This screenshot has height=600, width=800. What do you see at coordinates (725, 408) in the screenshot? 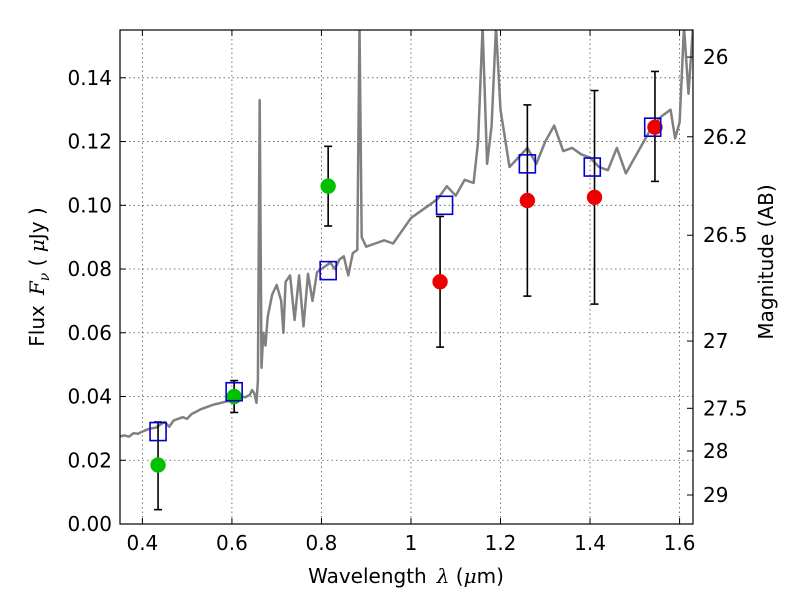
I see `y2-tick-label: 27.5` at bounding box center [725, 408].